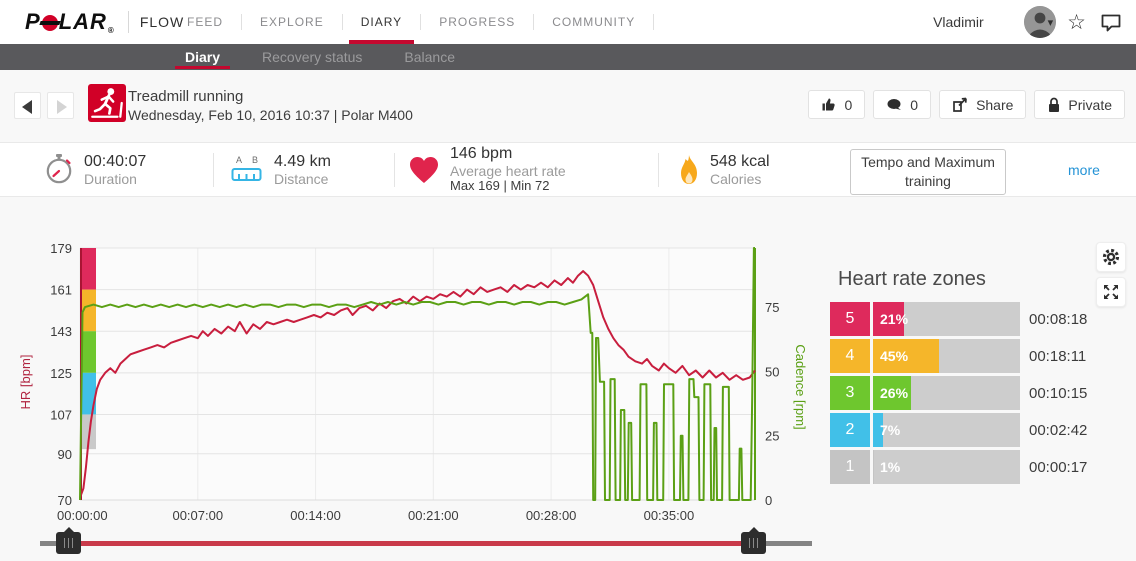  What do you see at coordinates (689, 169) in the screenshot?
I see `flame-icon` at bounding box center [689, 169].